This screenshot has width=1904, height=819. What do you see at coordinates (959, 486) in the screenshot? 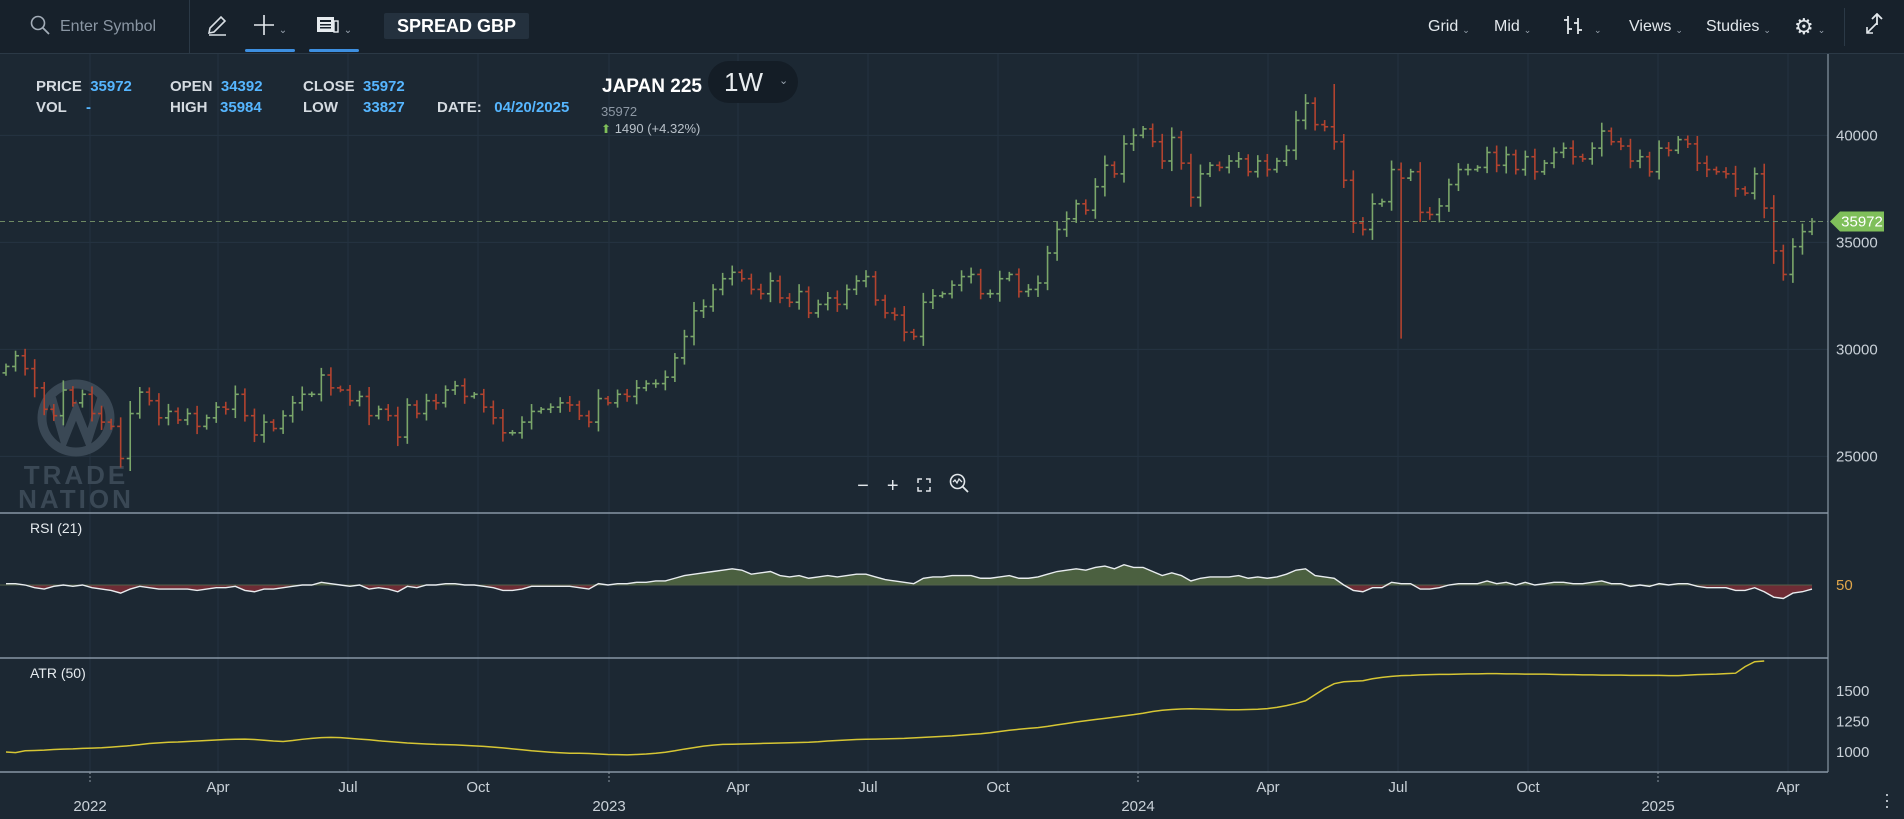
I see `zoom-reset-icon` at bounding box center [959, 486].